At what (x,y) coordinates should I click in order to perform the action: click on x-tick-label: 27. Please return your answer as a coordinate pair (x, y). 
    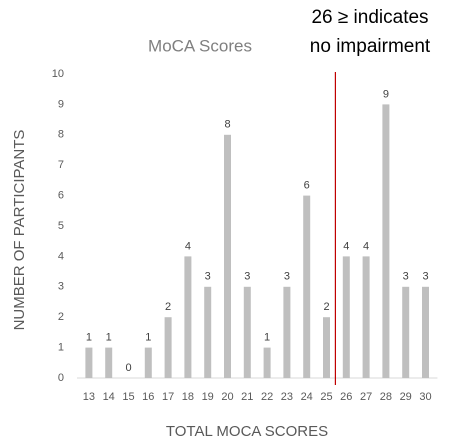
    Looking at the image, I should click on (366, 397).